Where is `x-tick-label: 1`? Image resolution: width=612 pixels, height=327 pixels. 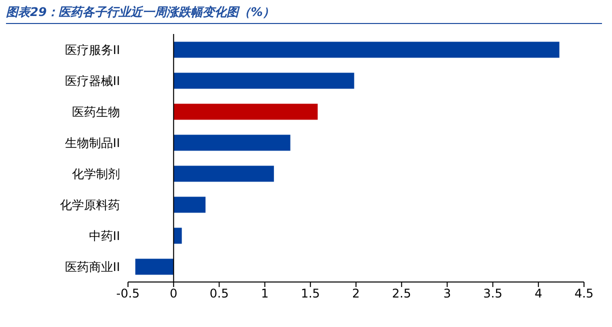 x-tick-label: 1 is located at coordinates (264, 293).